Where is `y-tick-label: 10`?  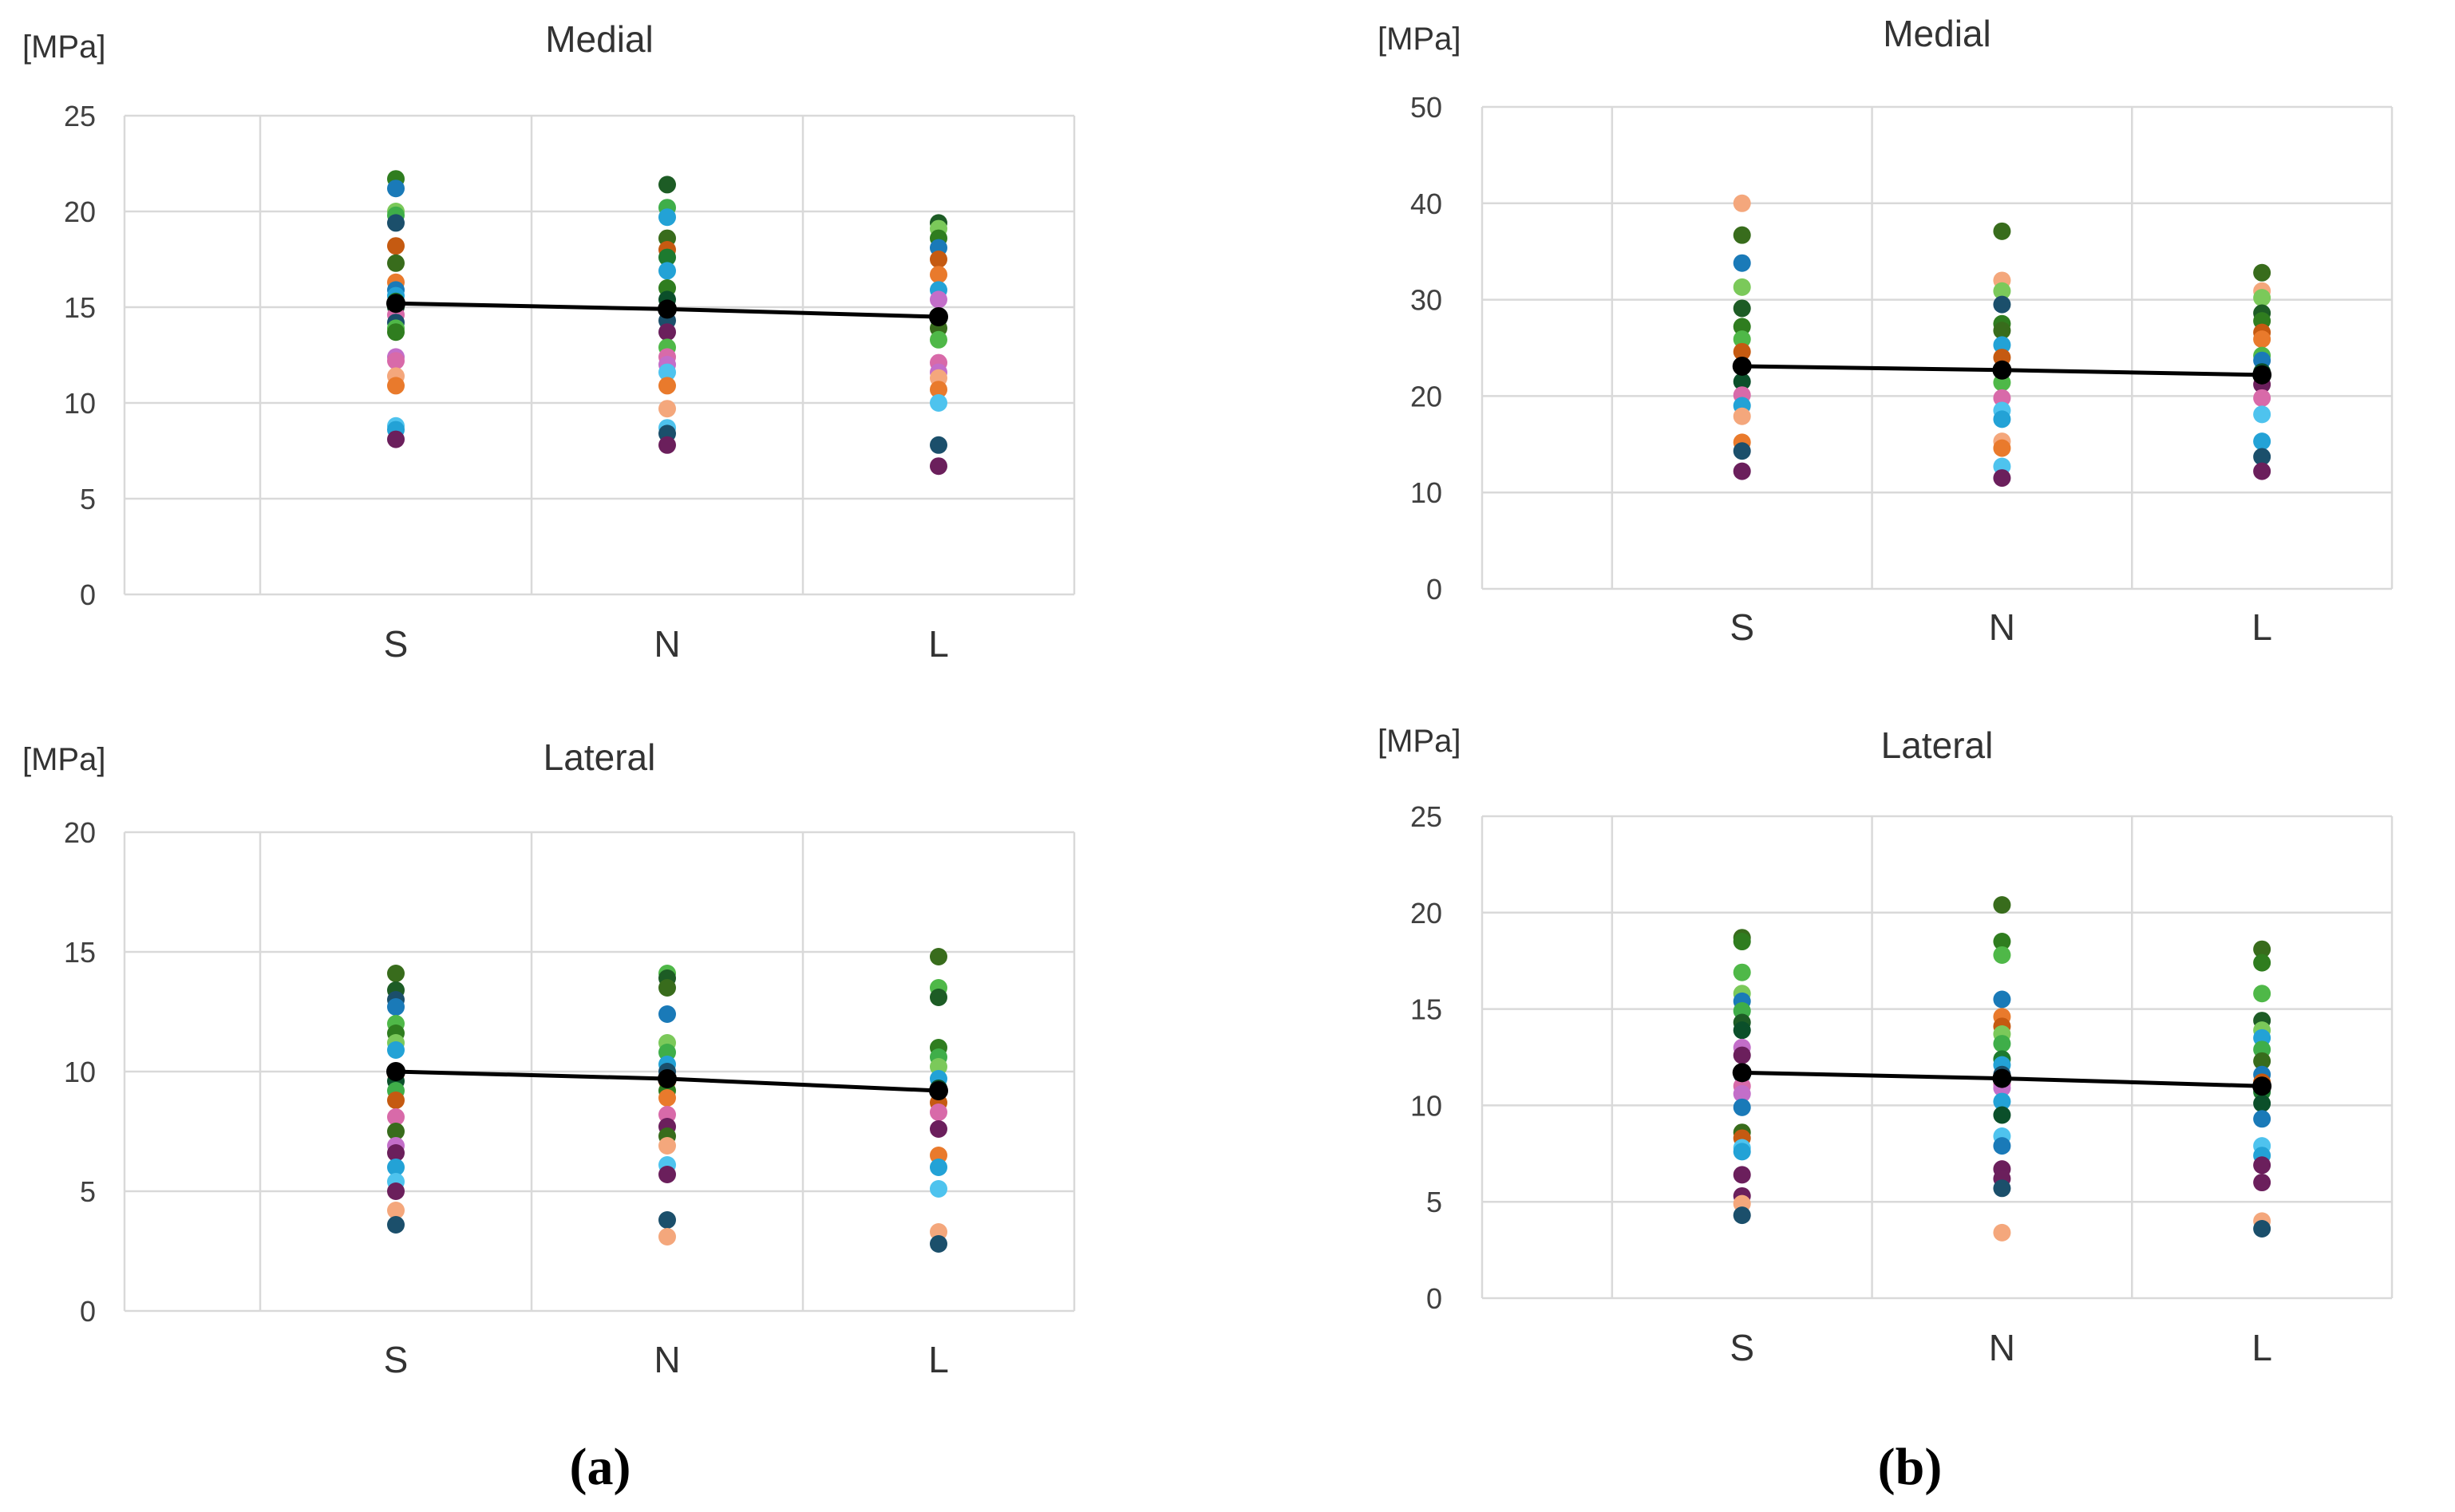 y-tick-label: 10 is located at coordinates (1426, 1105).